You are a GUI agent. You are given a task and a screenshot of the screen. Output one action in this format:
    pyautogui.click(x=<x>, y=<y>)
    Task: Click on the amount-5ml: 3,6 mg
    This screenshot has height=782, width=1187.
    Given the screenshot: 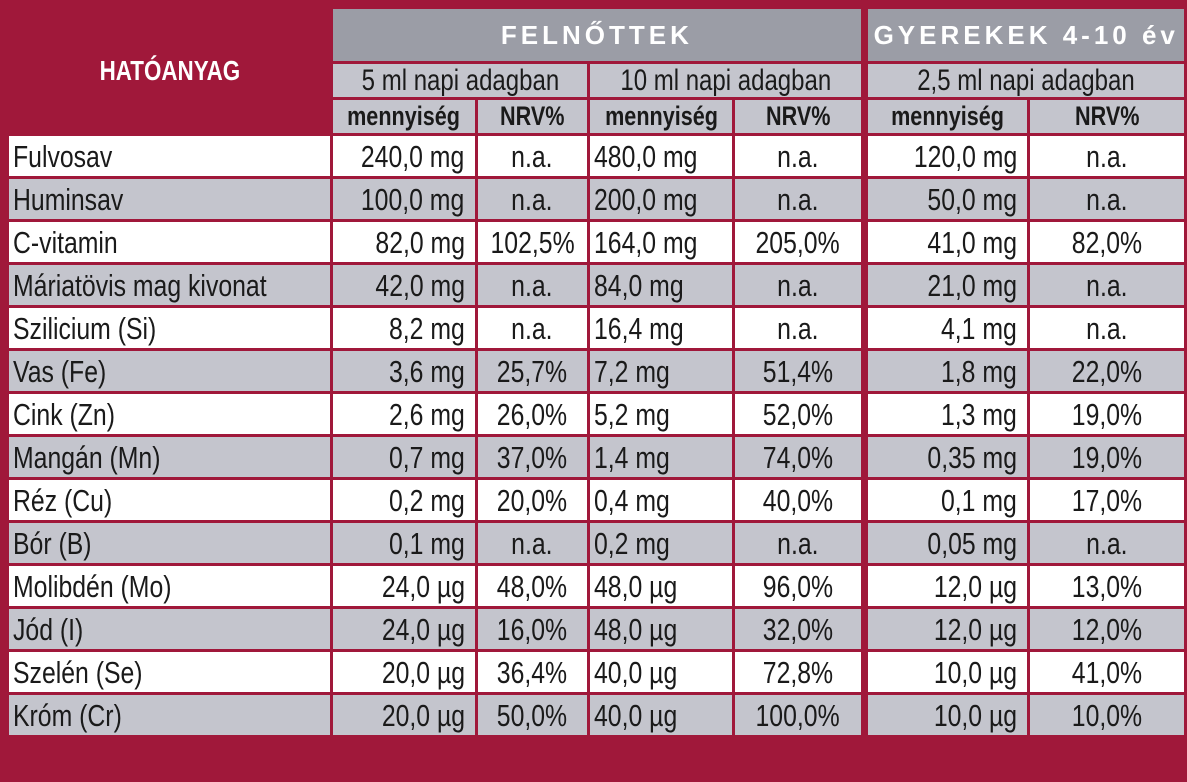 What is the action you would take?
    pyautogui.click(x=404, y=371)
    